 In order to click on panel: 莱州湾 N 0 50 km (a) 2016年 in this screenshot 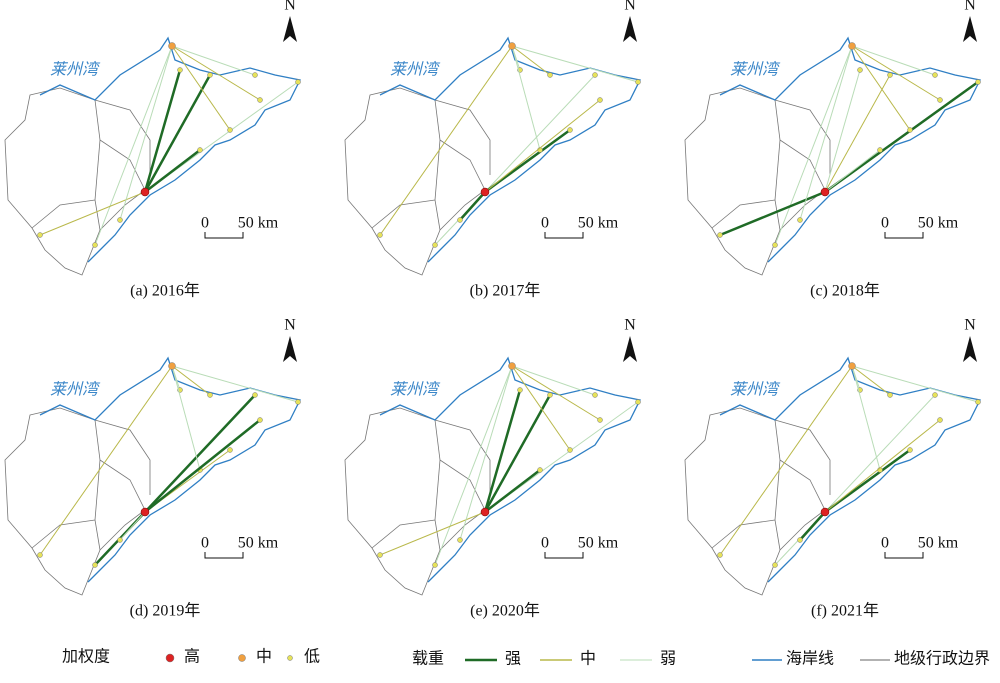, I will do `click(152, 150)`.